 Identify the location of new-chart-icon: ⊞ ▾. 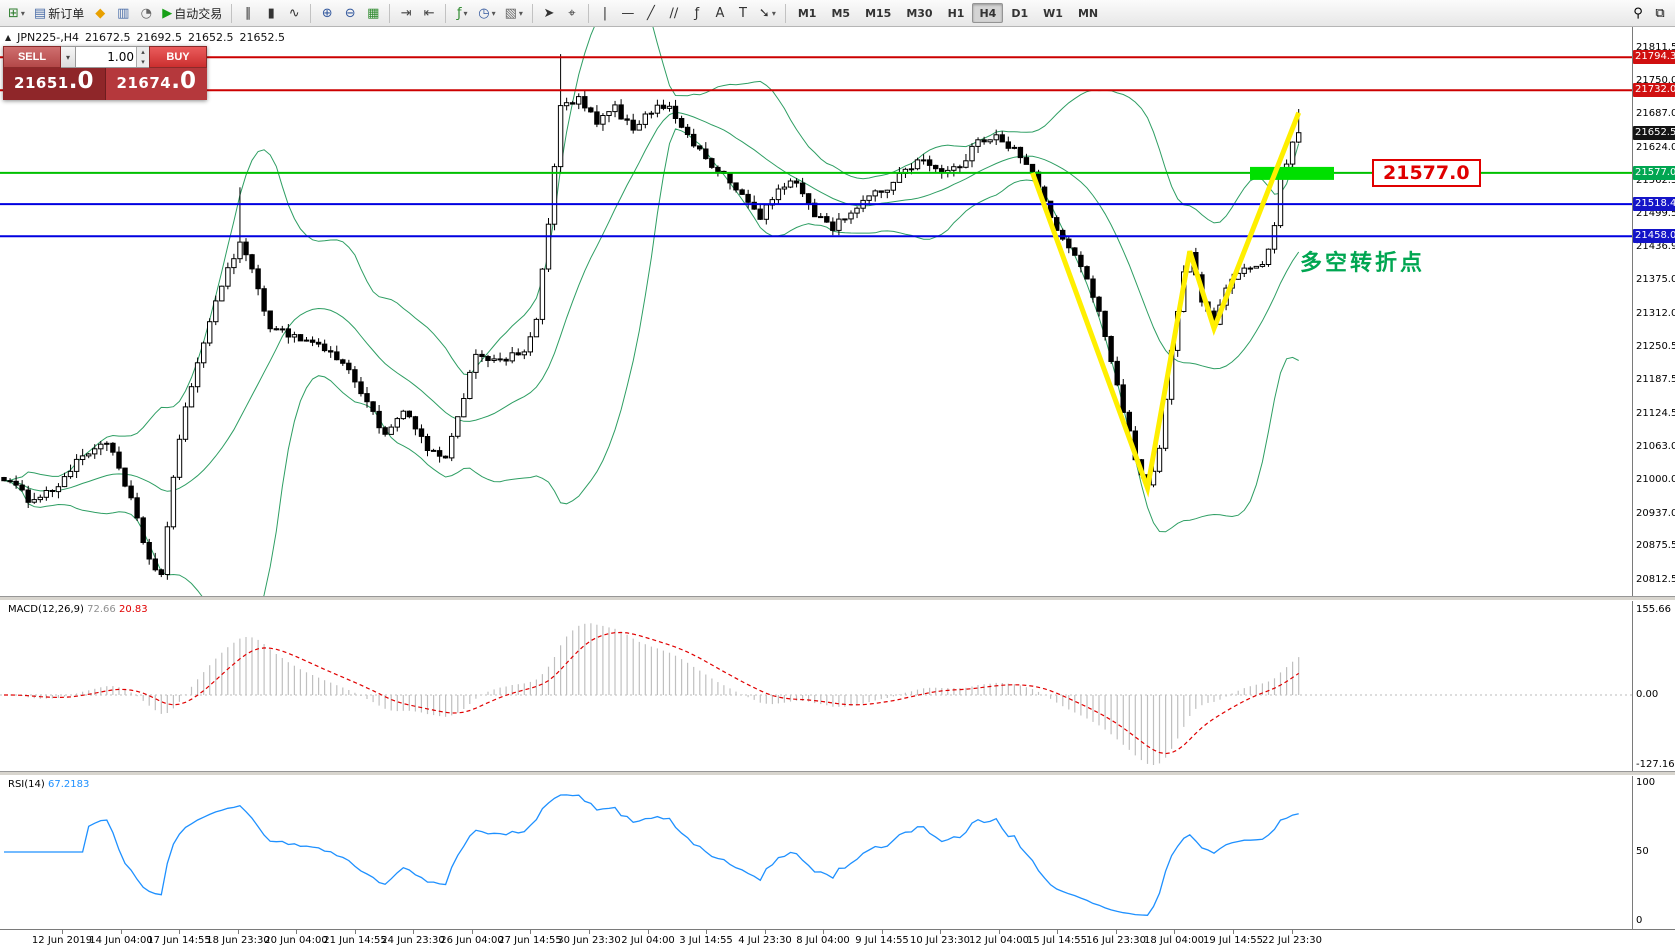
(16, 13).